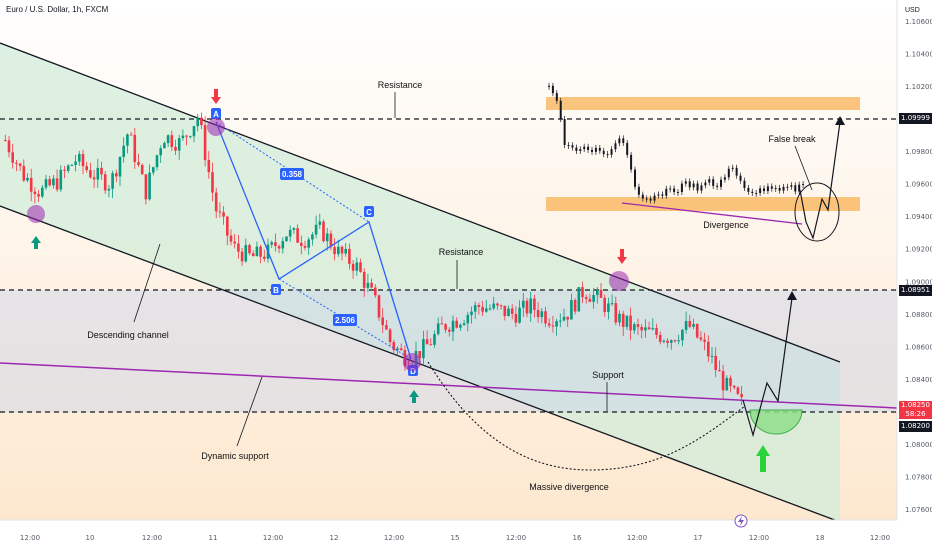  I want to click on price-tick-label: 1.07600, so click(918, 510).